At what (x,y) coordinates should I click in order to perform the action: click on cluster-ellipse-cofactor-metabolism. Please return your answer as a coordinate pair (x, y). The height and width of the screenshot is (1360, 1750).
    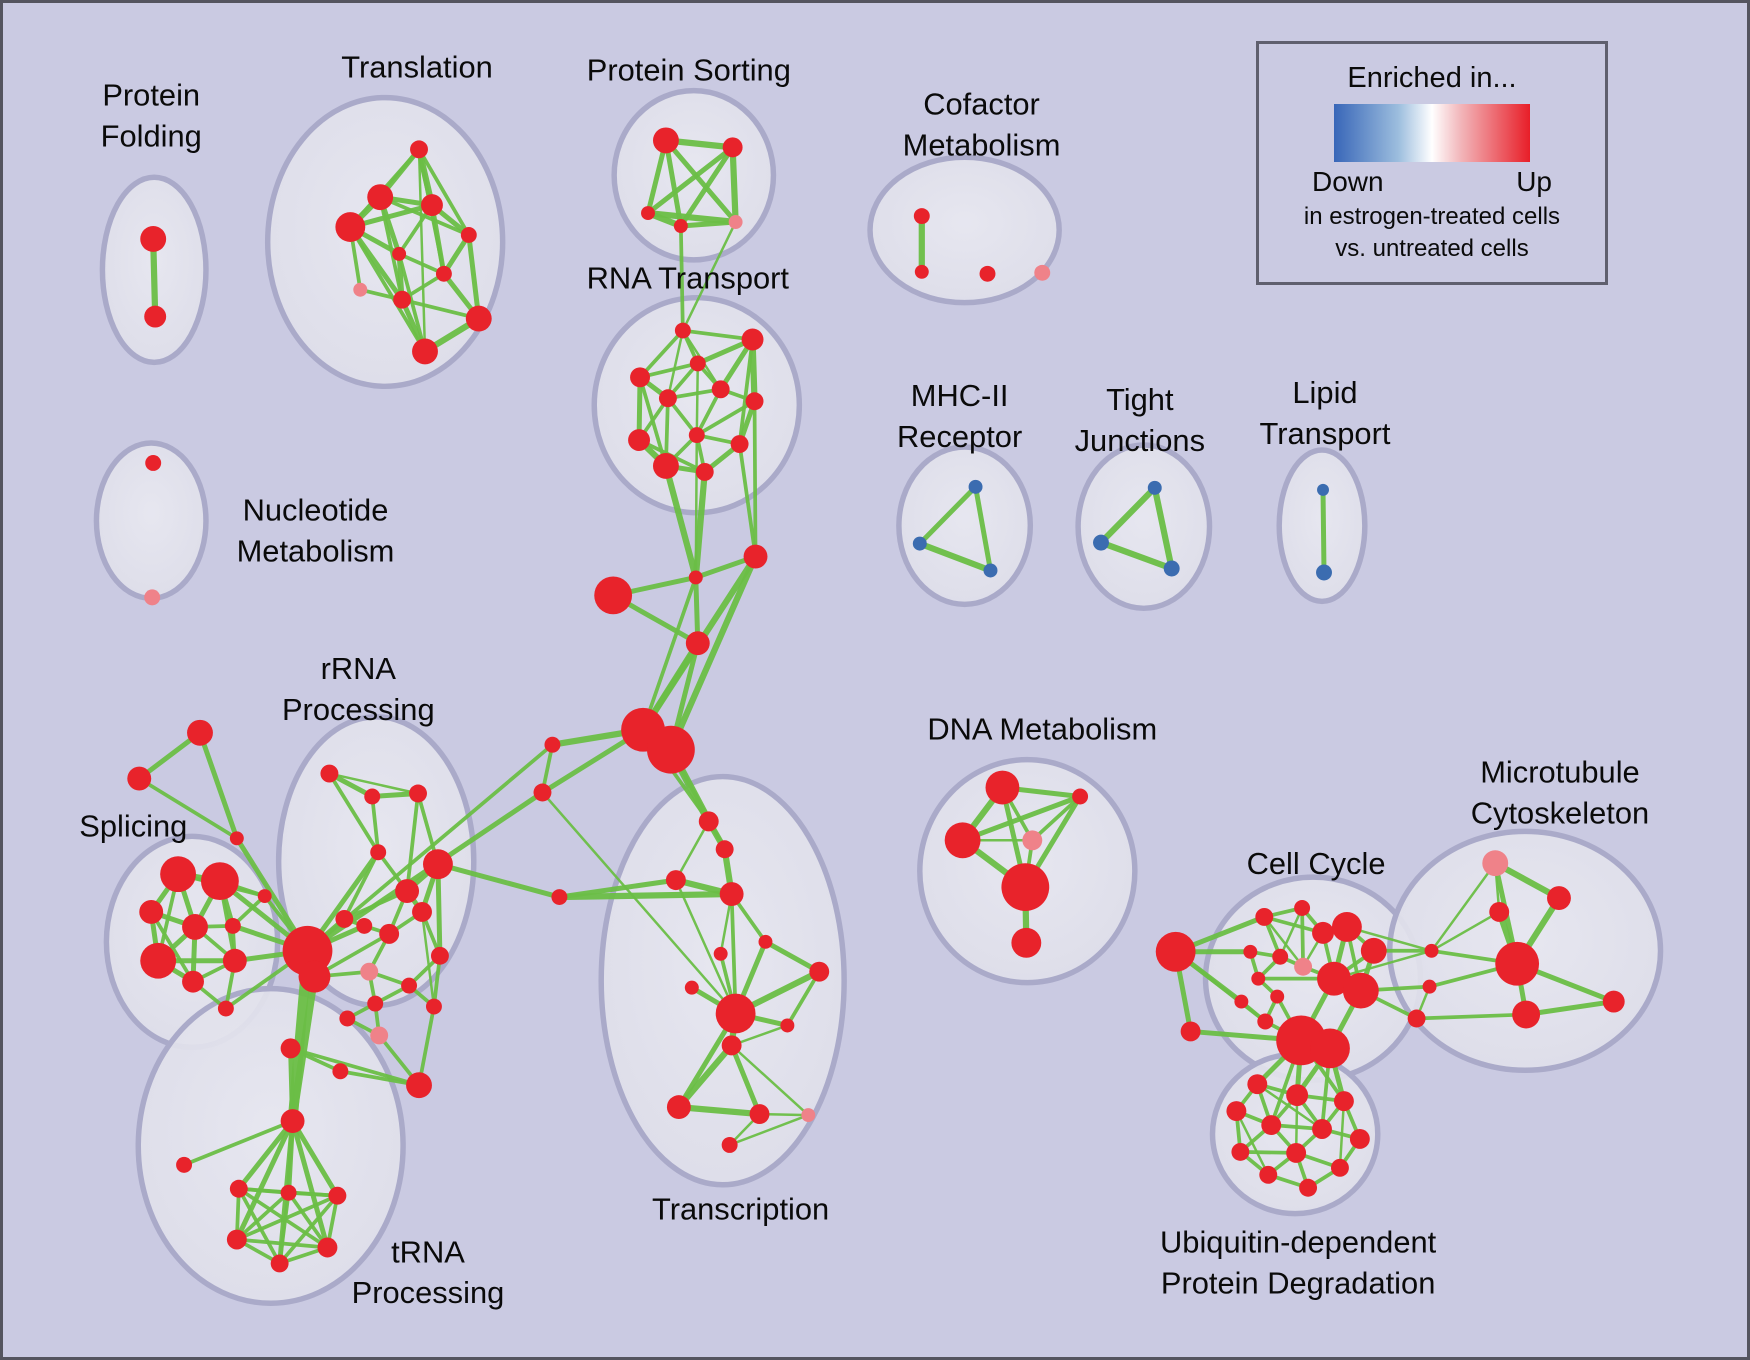
    Looking at the image, I should click on (964, 230).